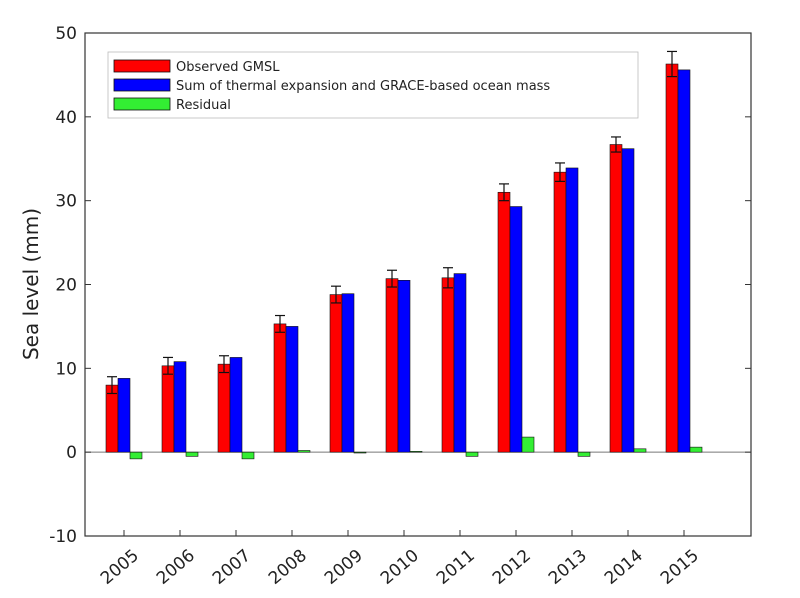  Describe the element at coordinates (584, 454) in the screenshot. I see `bar-residual-2013` at that location.